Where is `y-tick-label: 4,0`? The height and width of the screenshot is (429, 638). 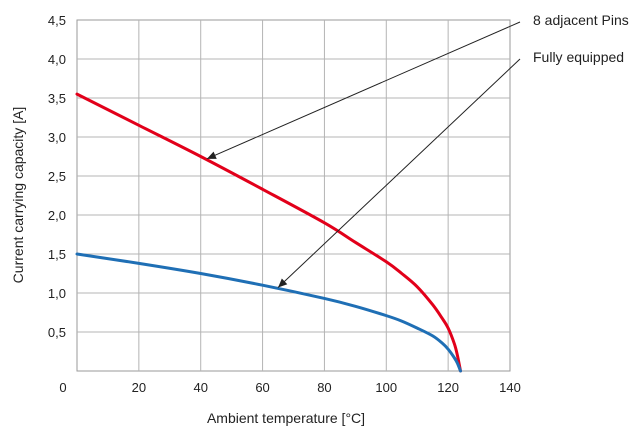 y-tick-label: 4,0 is located at coordinates (57, 59).